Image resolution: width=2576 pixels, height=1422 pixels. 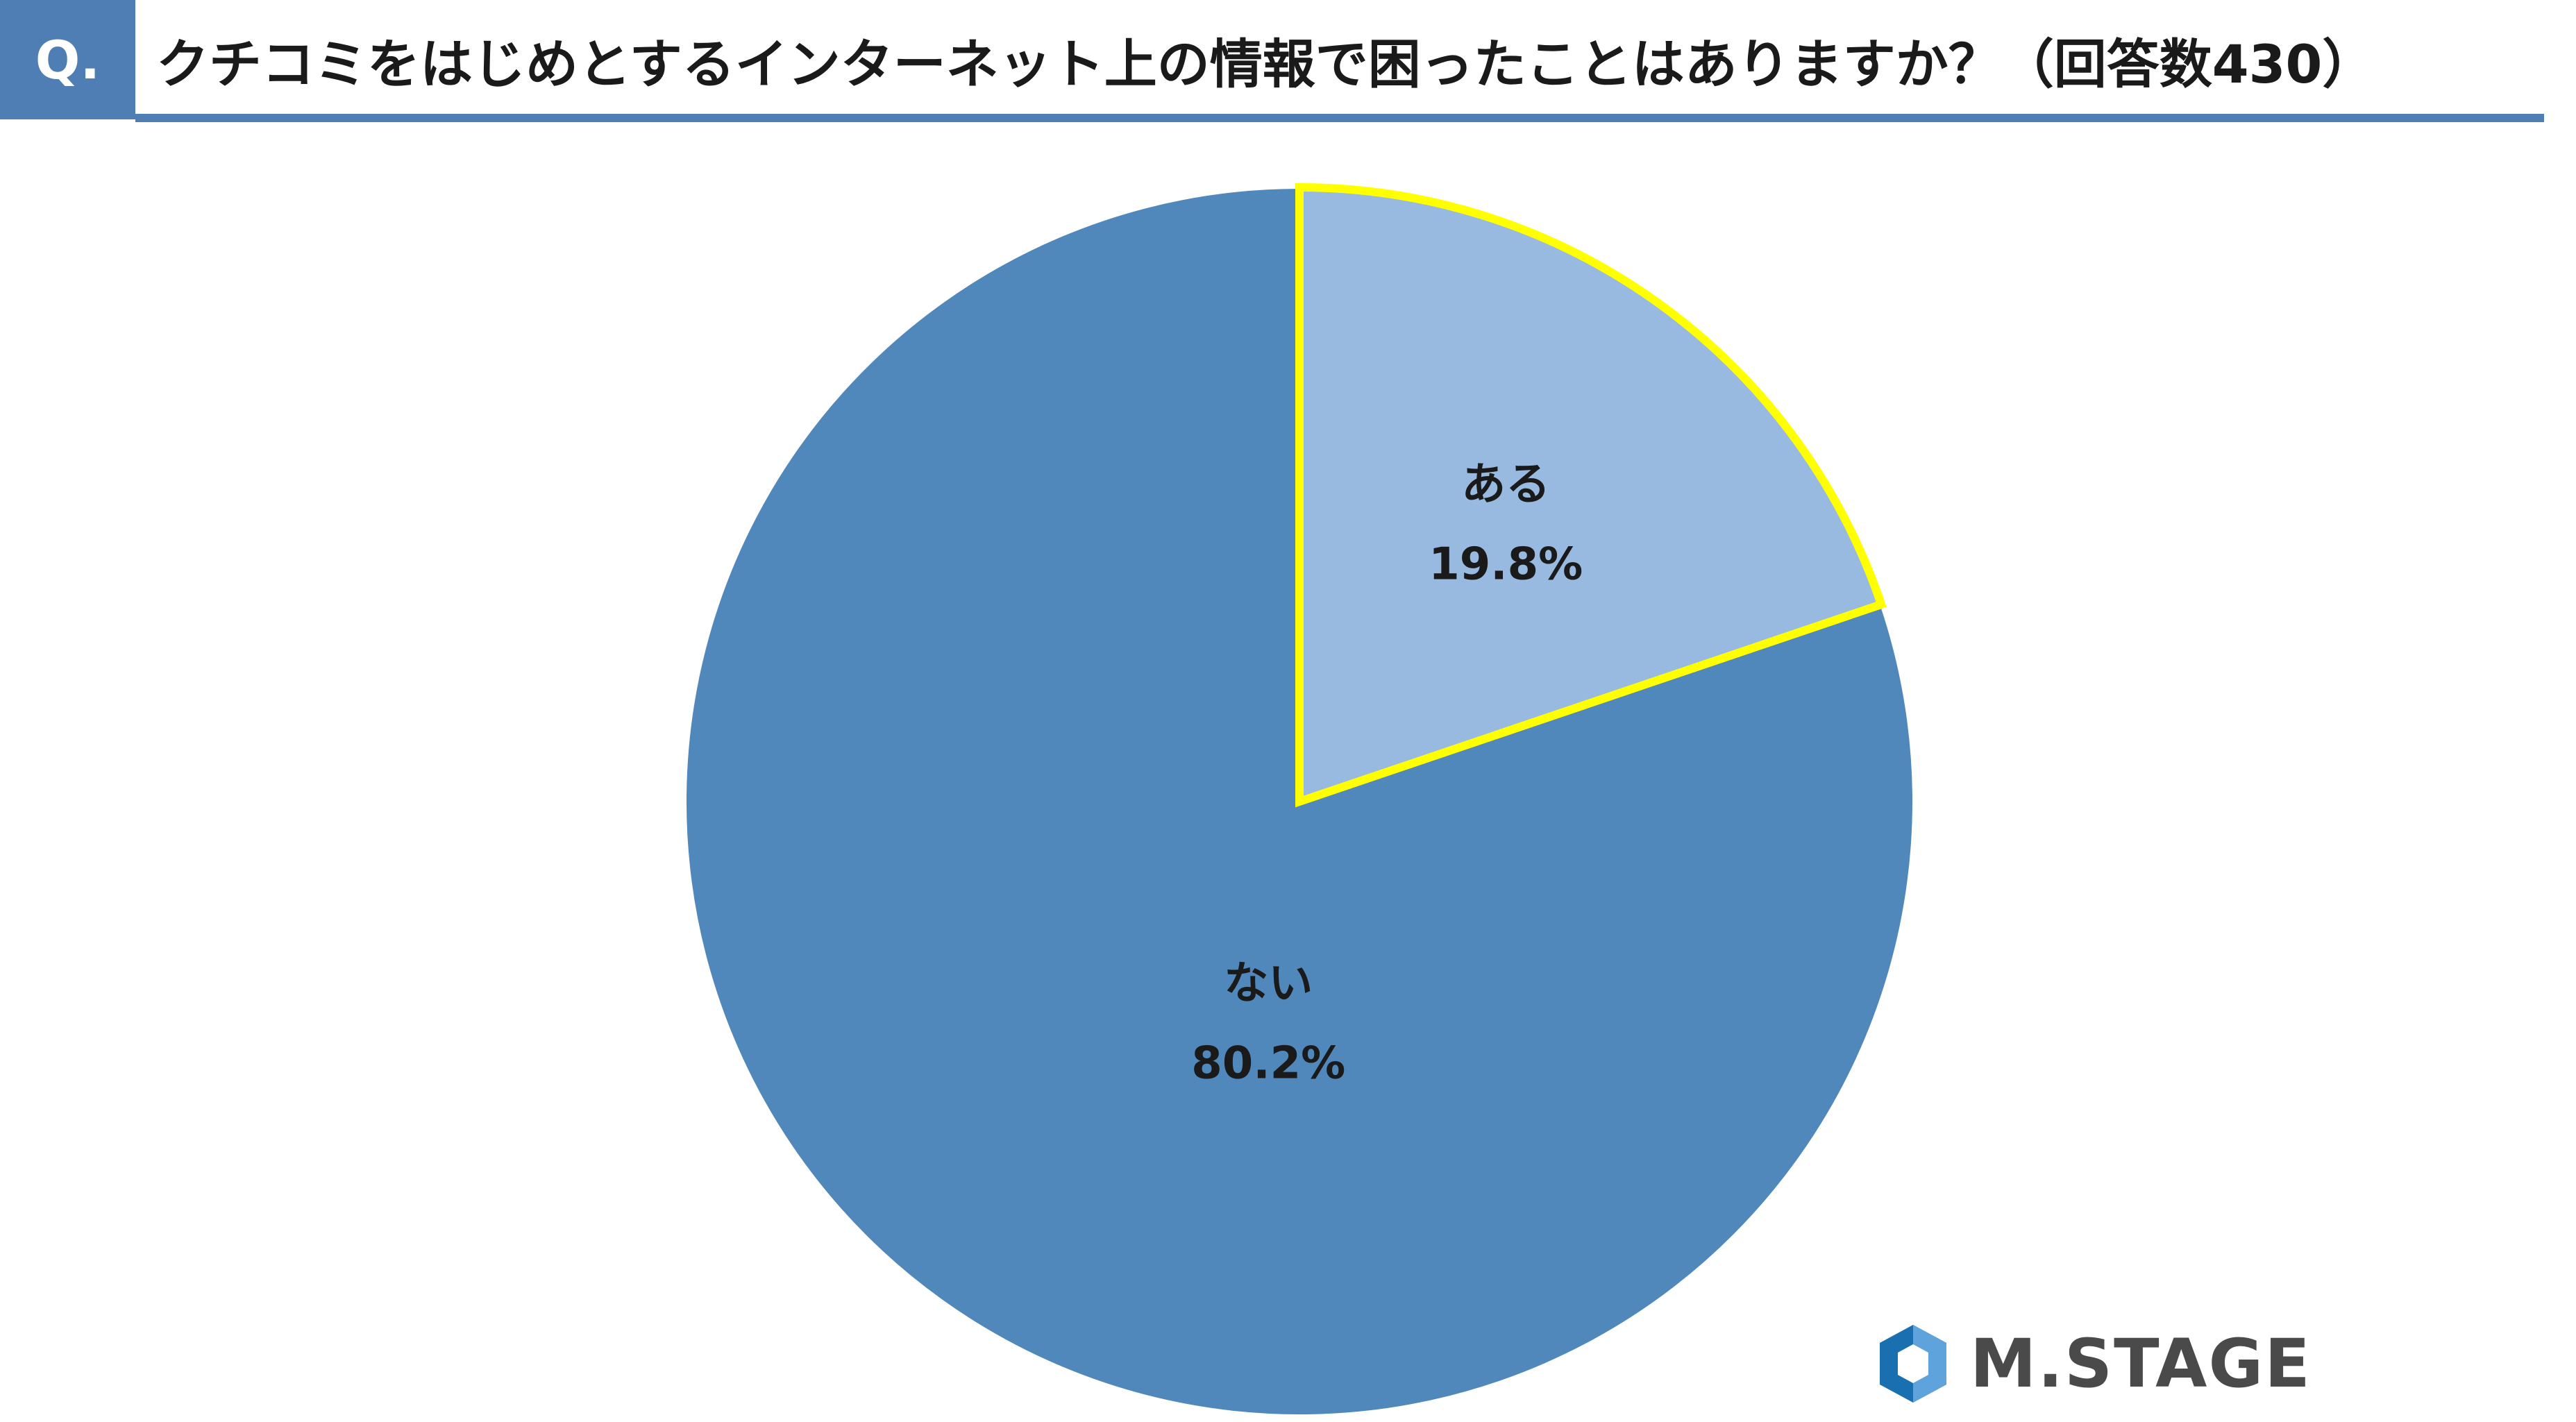 I want to click on pie-labels: ある 19.8% ない 80.2%, so click(x=1387, y=775).